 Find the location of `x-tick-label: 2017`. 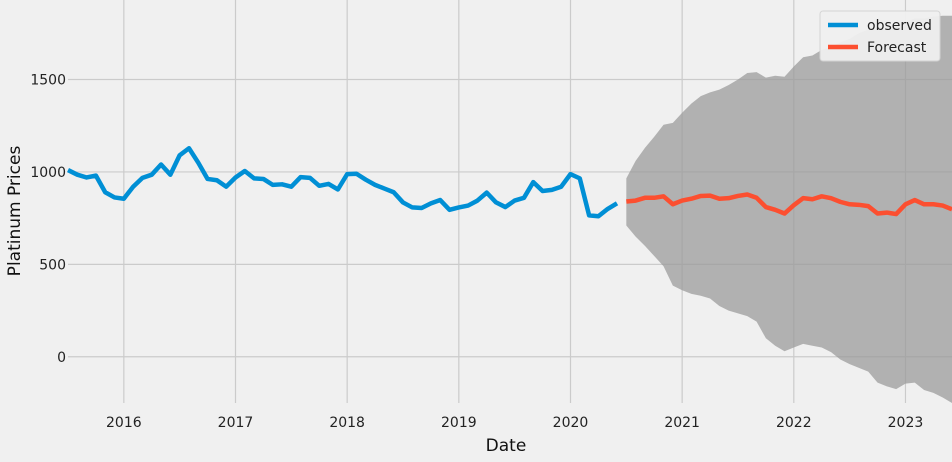

x-tick-label: 2017 is located at coordinates (236, 423).